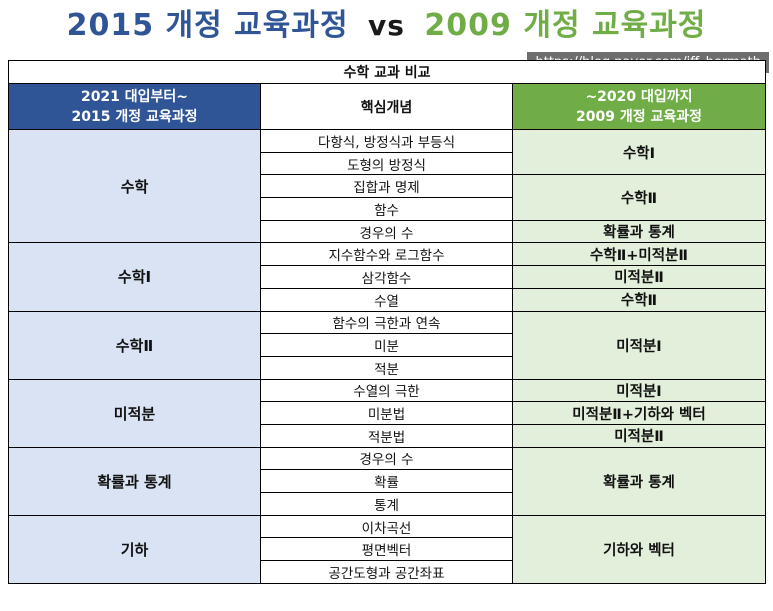 This screenshot has height=611, width=773. Describe the element at coordinates (386, 299) in the screenshot. I see `concept-cell: 수열` at that location.